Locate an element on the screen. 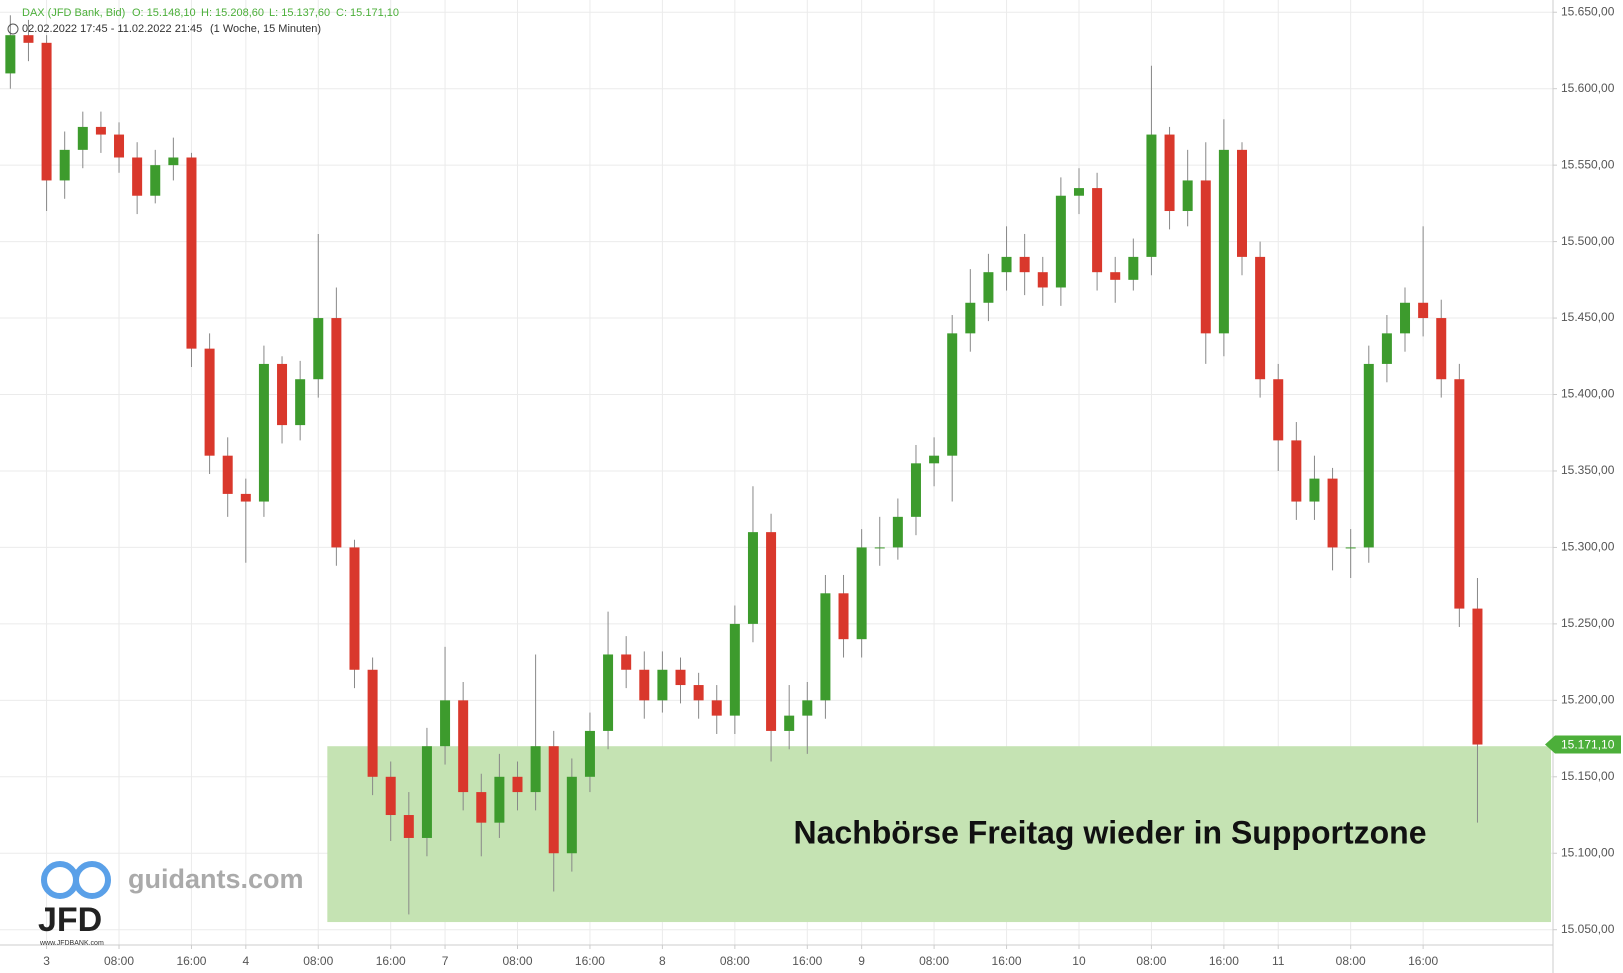 The width and height of the screenshot is (1623, 973). x-tick-label: 3 is located at coordinates (46, 961).